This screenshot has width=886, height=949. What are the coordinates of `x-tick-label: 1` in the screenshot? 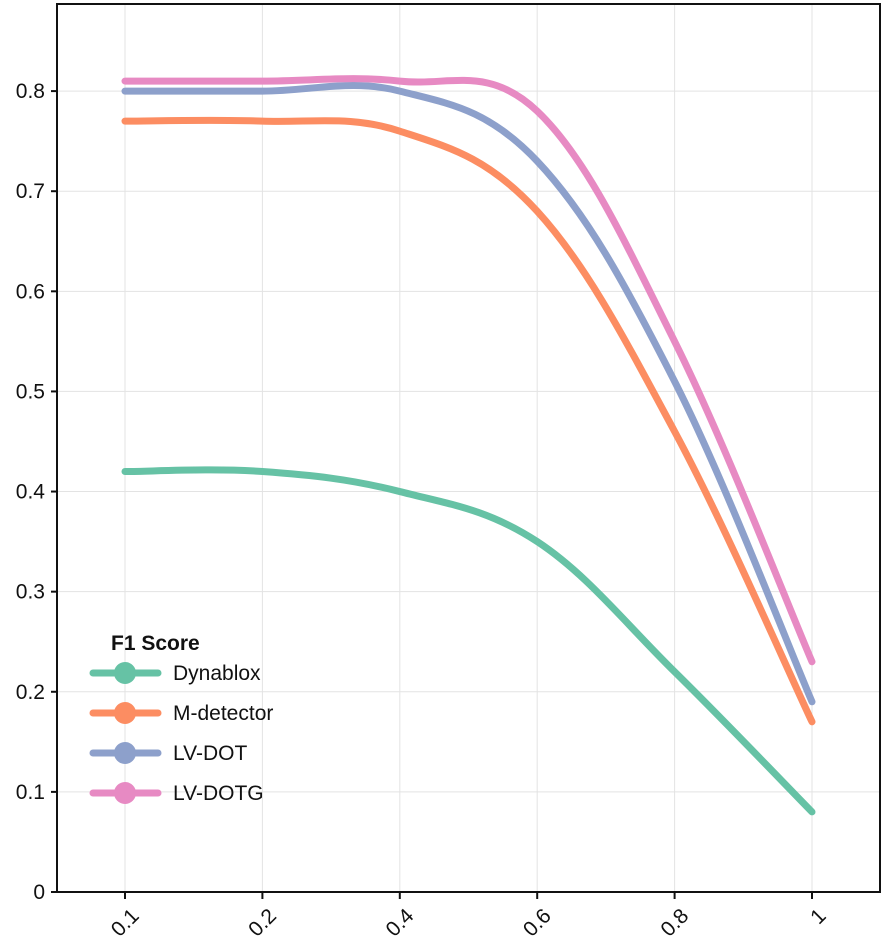 It's located at (818, 916).